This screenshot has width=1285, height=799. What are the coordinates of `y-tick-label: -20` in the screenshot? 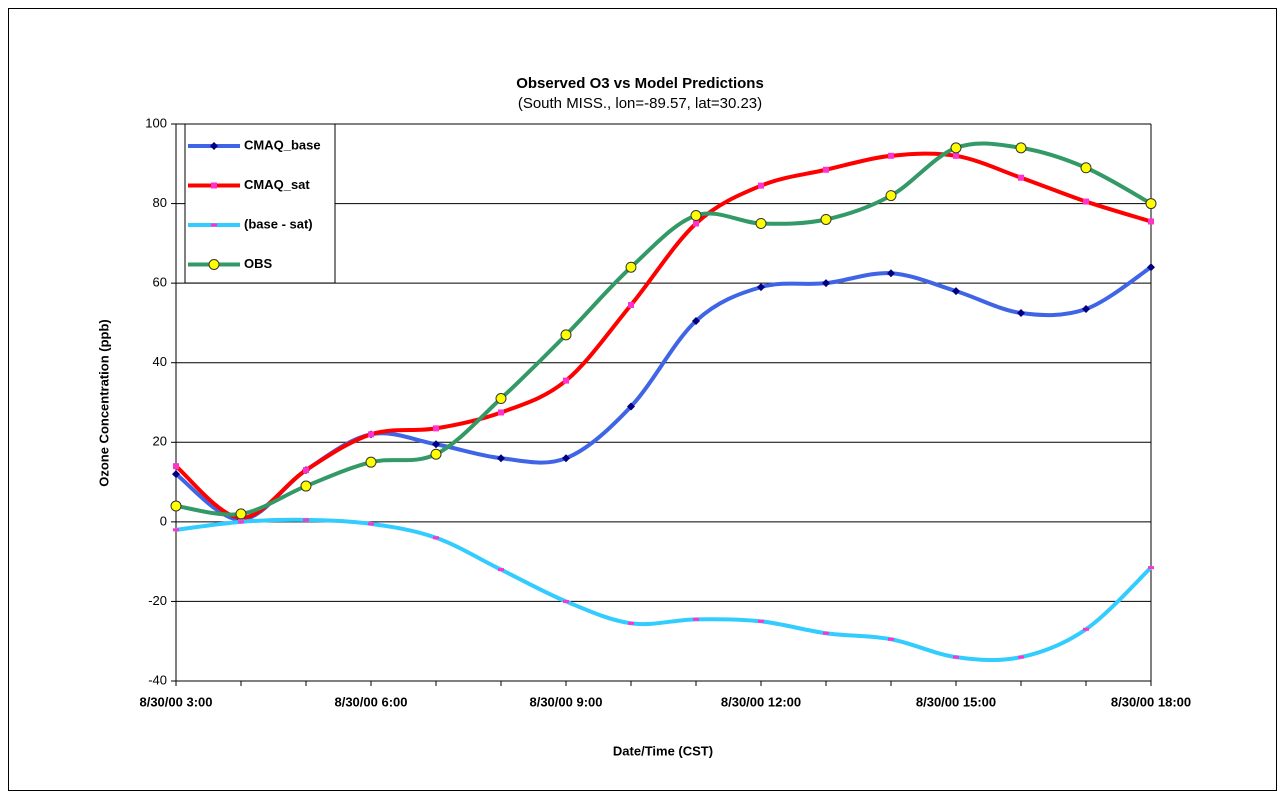 It's located at (157, 600).